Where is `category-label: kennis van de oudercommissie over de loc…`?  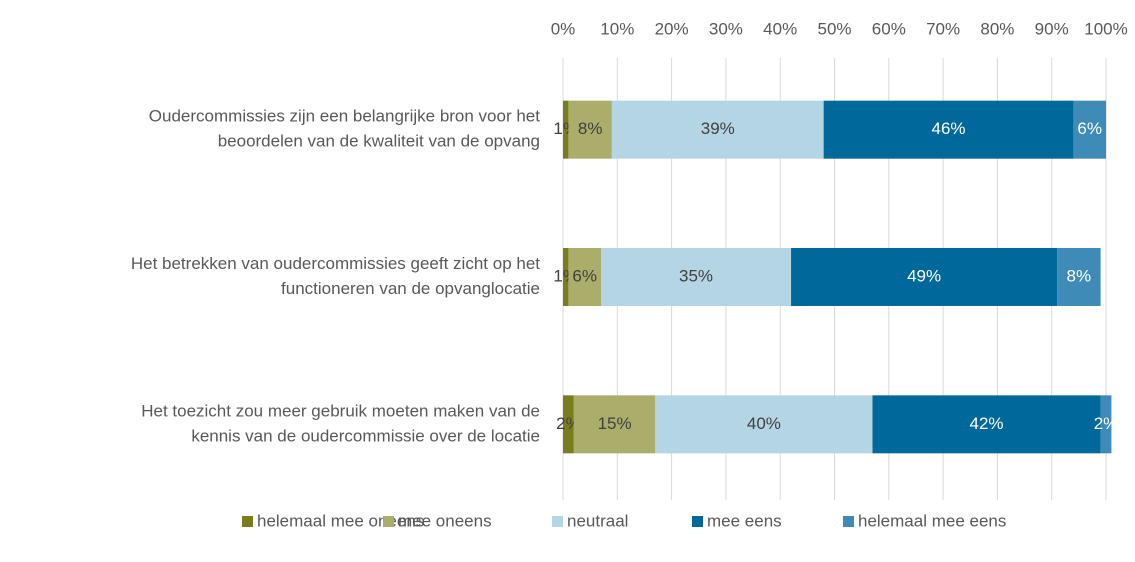 category-label: kennis van de oudercommissie over de loc… is located at coordinates (365, 435).